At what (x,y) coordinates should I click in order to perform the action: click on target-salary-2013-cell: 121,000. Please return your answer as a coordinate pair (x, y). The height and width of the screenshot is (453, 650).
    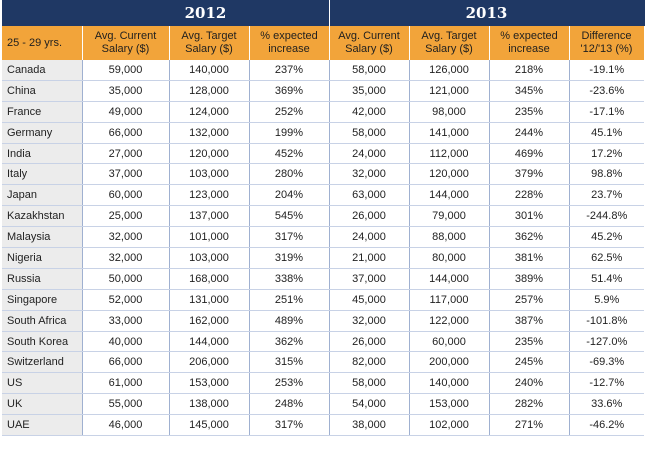
    Looking at the image, I should click on (449, 91).